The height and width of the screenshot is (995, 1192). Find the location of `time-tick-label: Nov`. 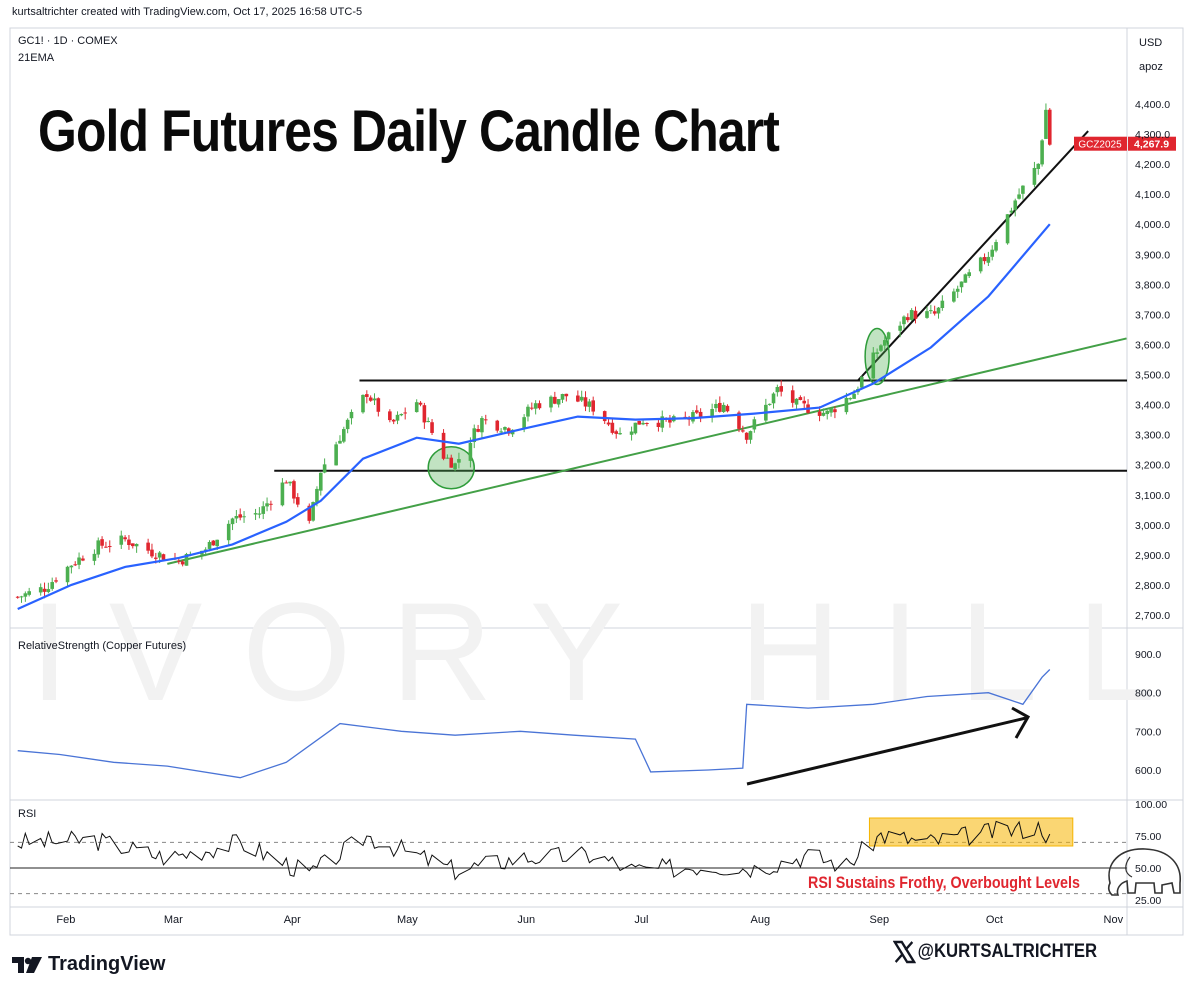

time-tick-label: Nov is located at coordinates (1114, 920).